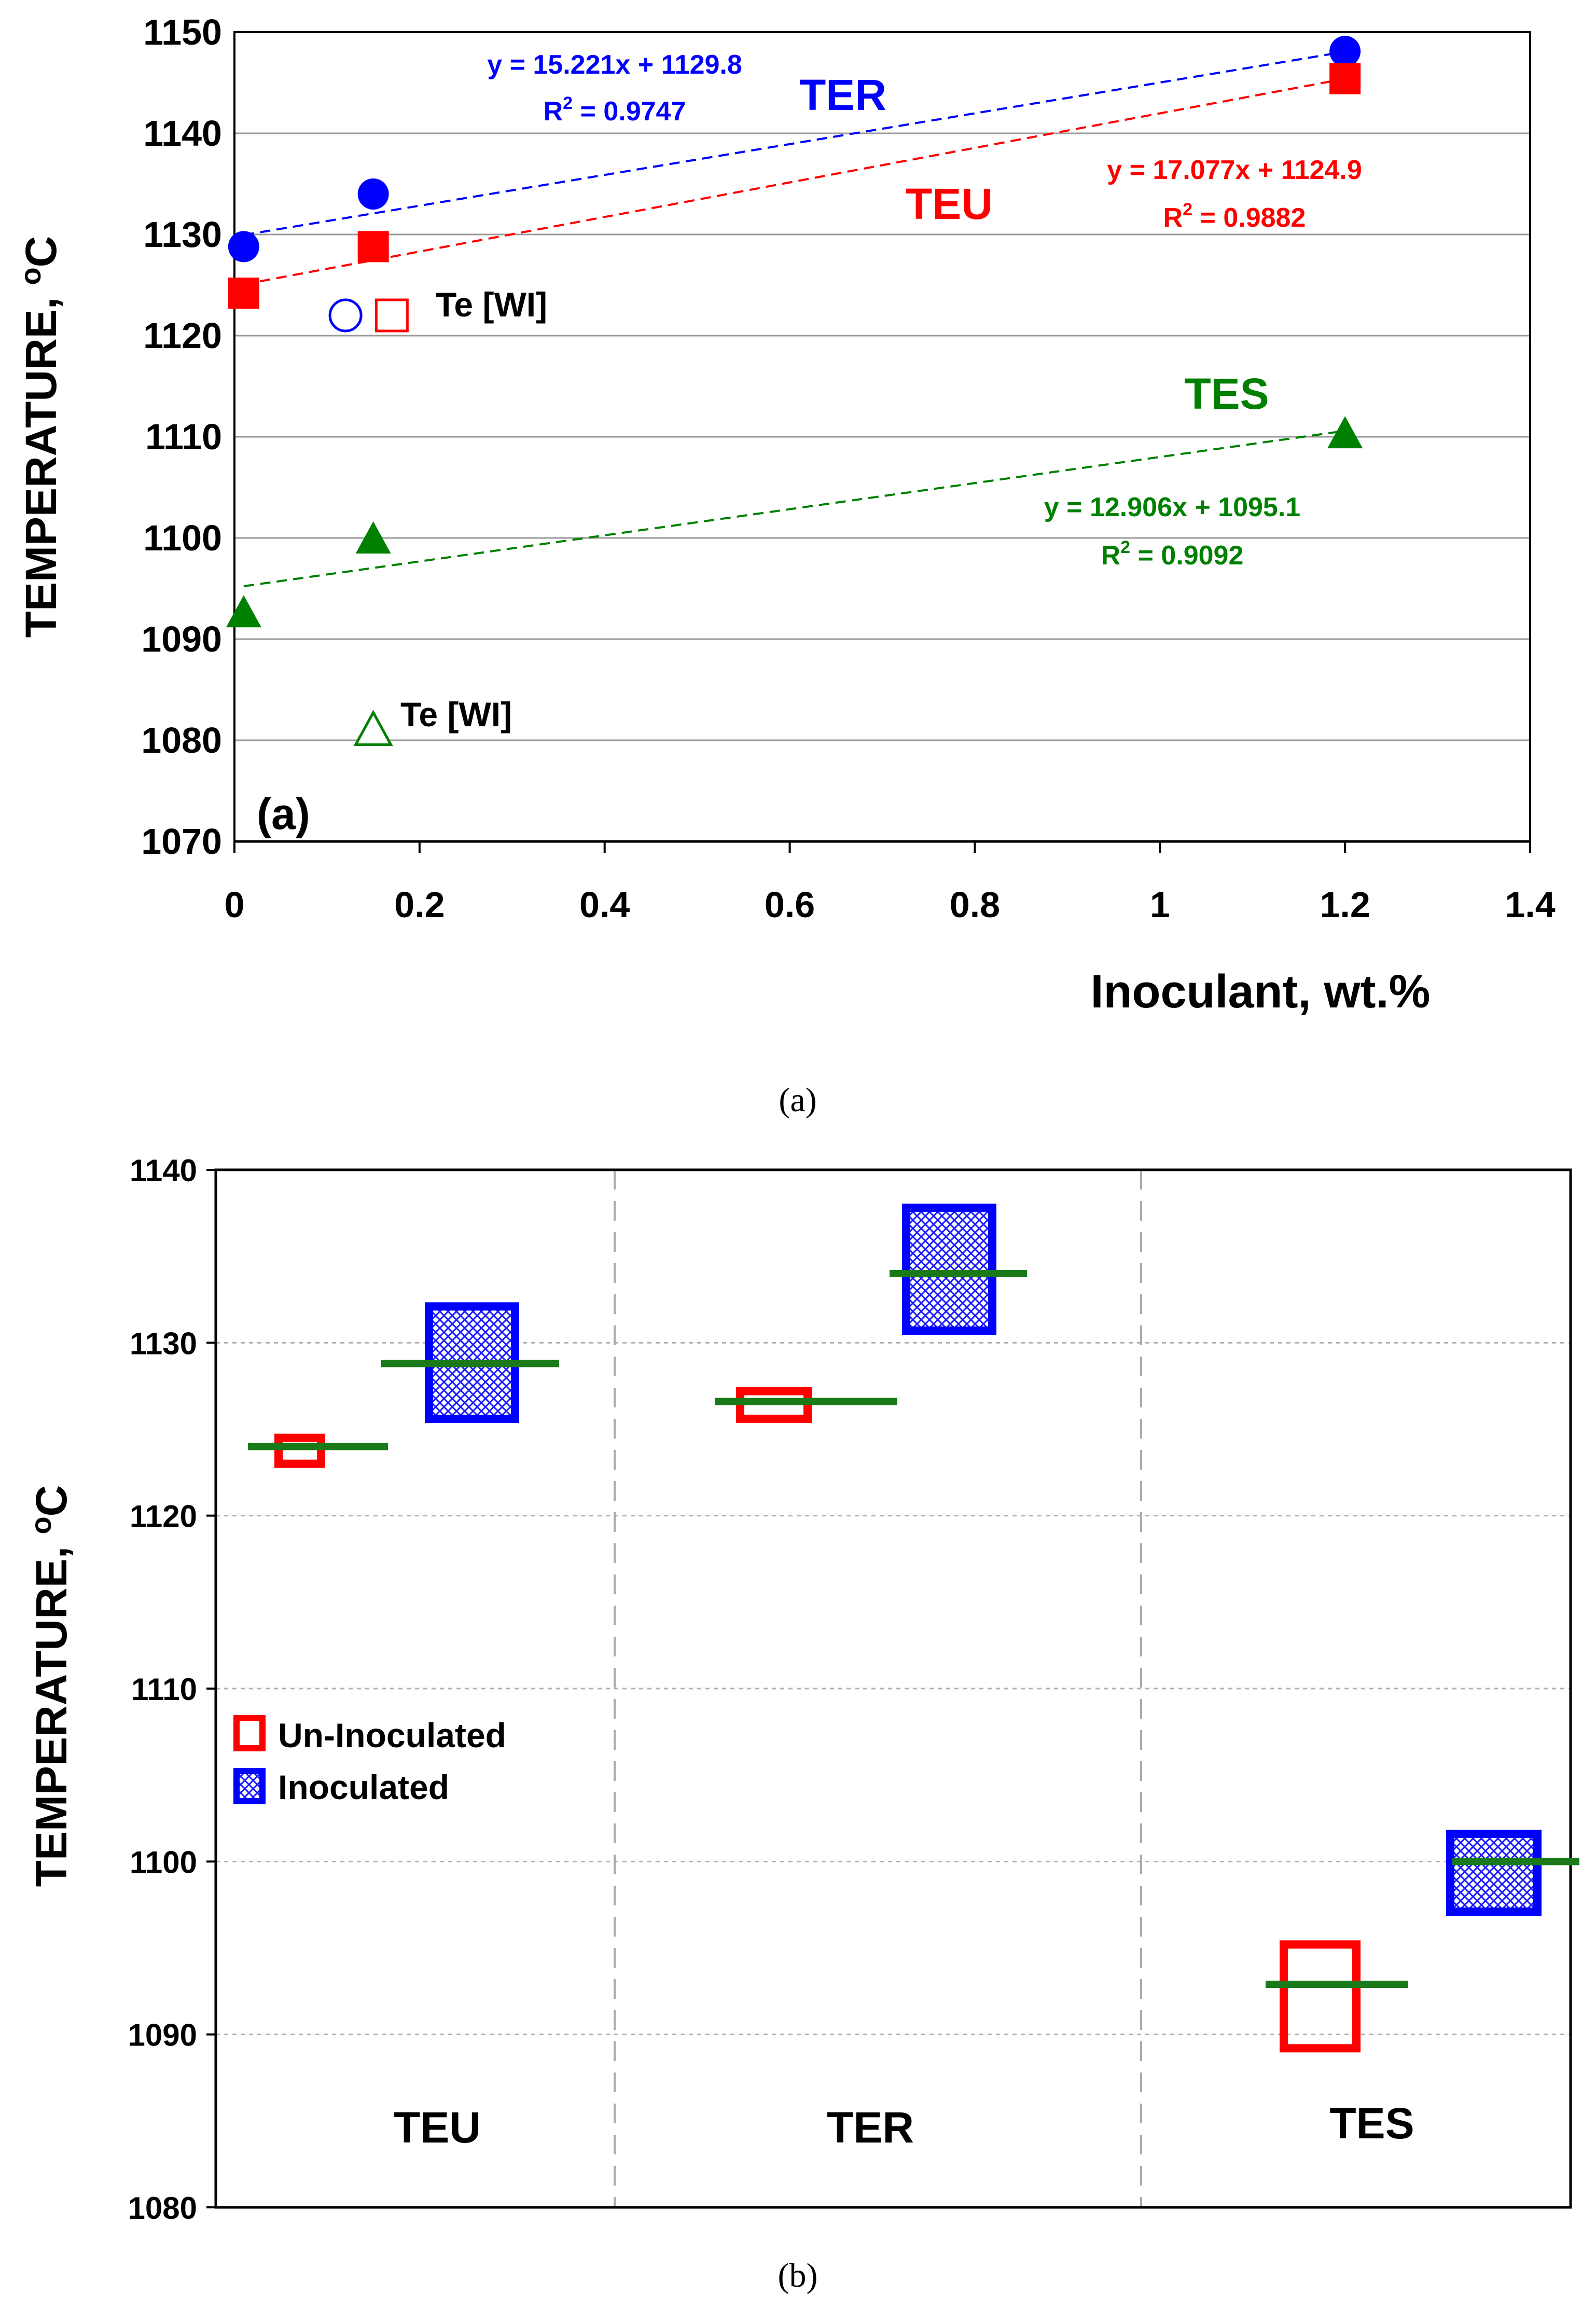 The width and height of the screenshot is (1596, 2322). I want to click on category-label-tes: TES, so click(1371, 2123).